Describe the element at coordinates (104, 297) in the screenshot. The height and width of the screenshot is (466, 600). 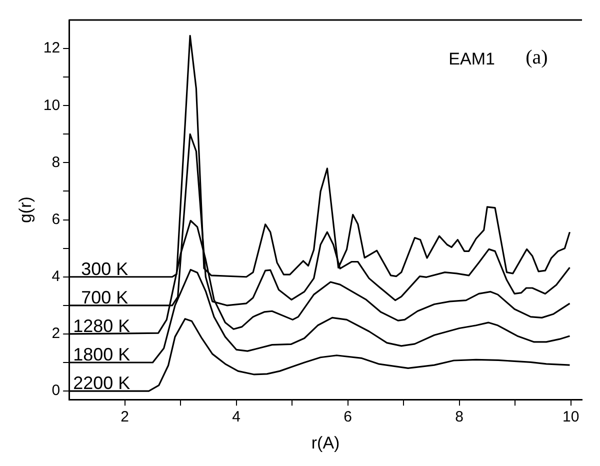
I see `series-label: 700 K` at that location.